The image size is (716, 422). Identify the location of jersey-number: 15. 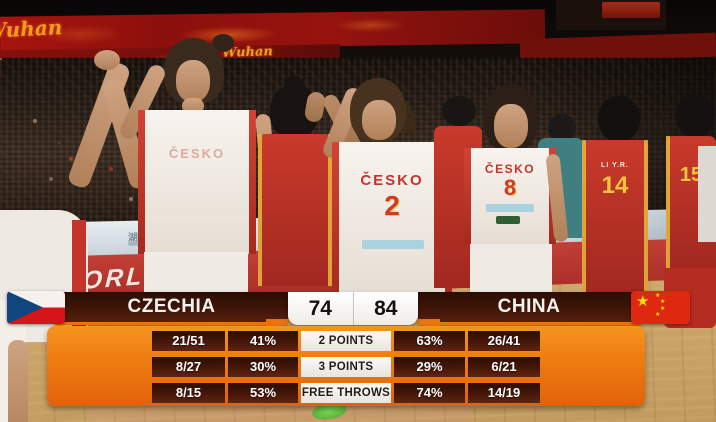
(691, 175).